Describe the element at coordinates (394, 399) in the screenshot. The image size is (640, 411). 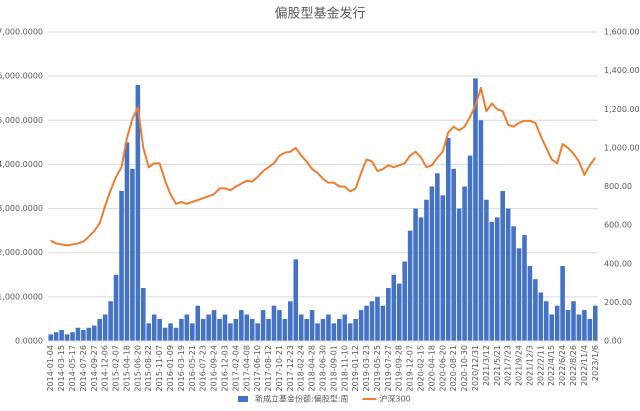
I see `legend-label: 沪深300` at that location.